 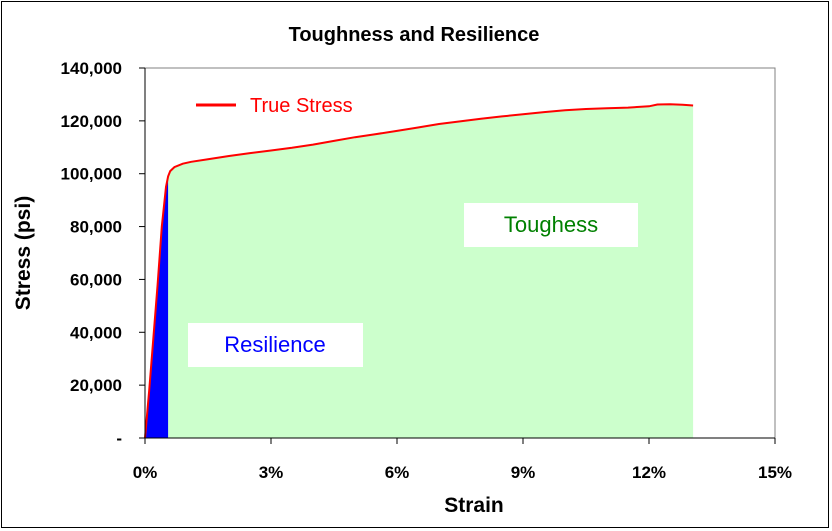 I want to click on y-tick-label: 40,000, so click(x=96, y=332).